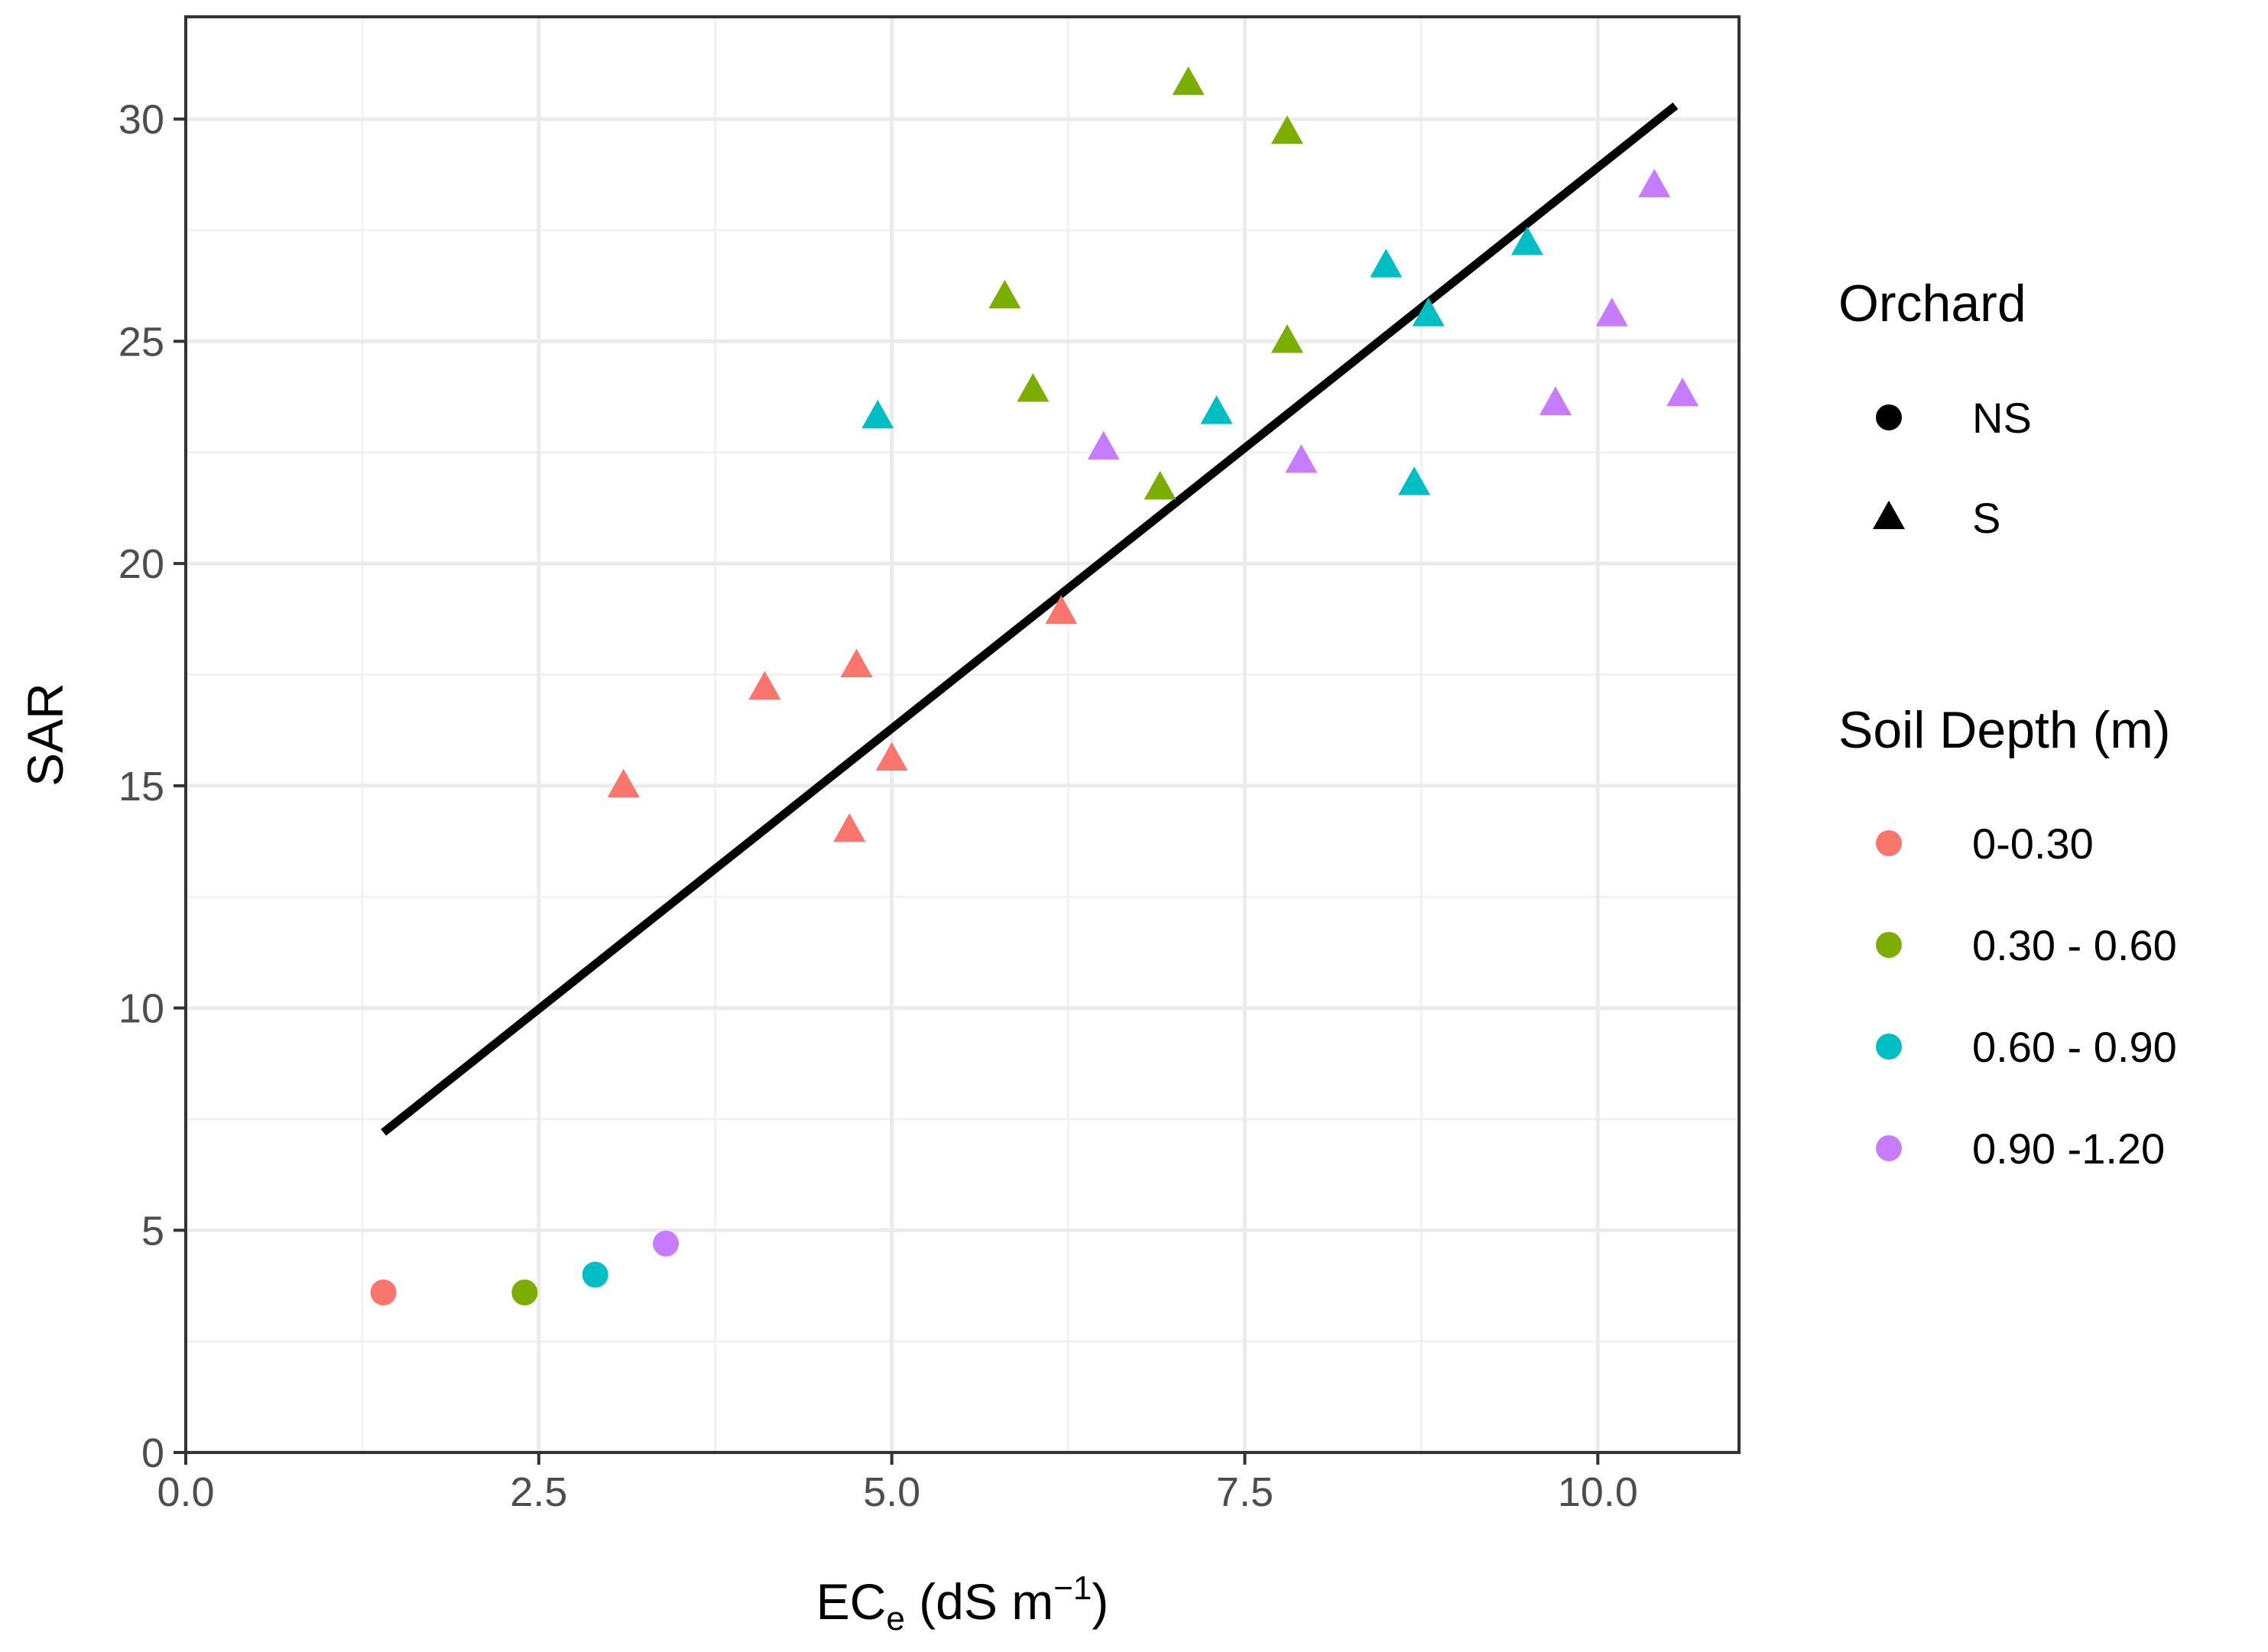  Describe the element at coordinates (141, 120) in the screenshot. I see `y-tick-label: 30` at that location.